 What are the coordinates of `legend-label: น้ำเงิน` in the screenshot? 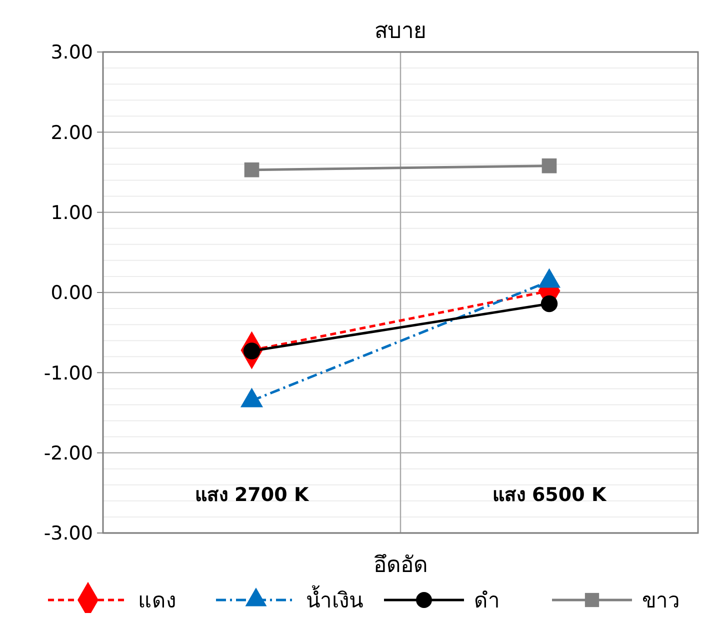 It's located at (334, 598).